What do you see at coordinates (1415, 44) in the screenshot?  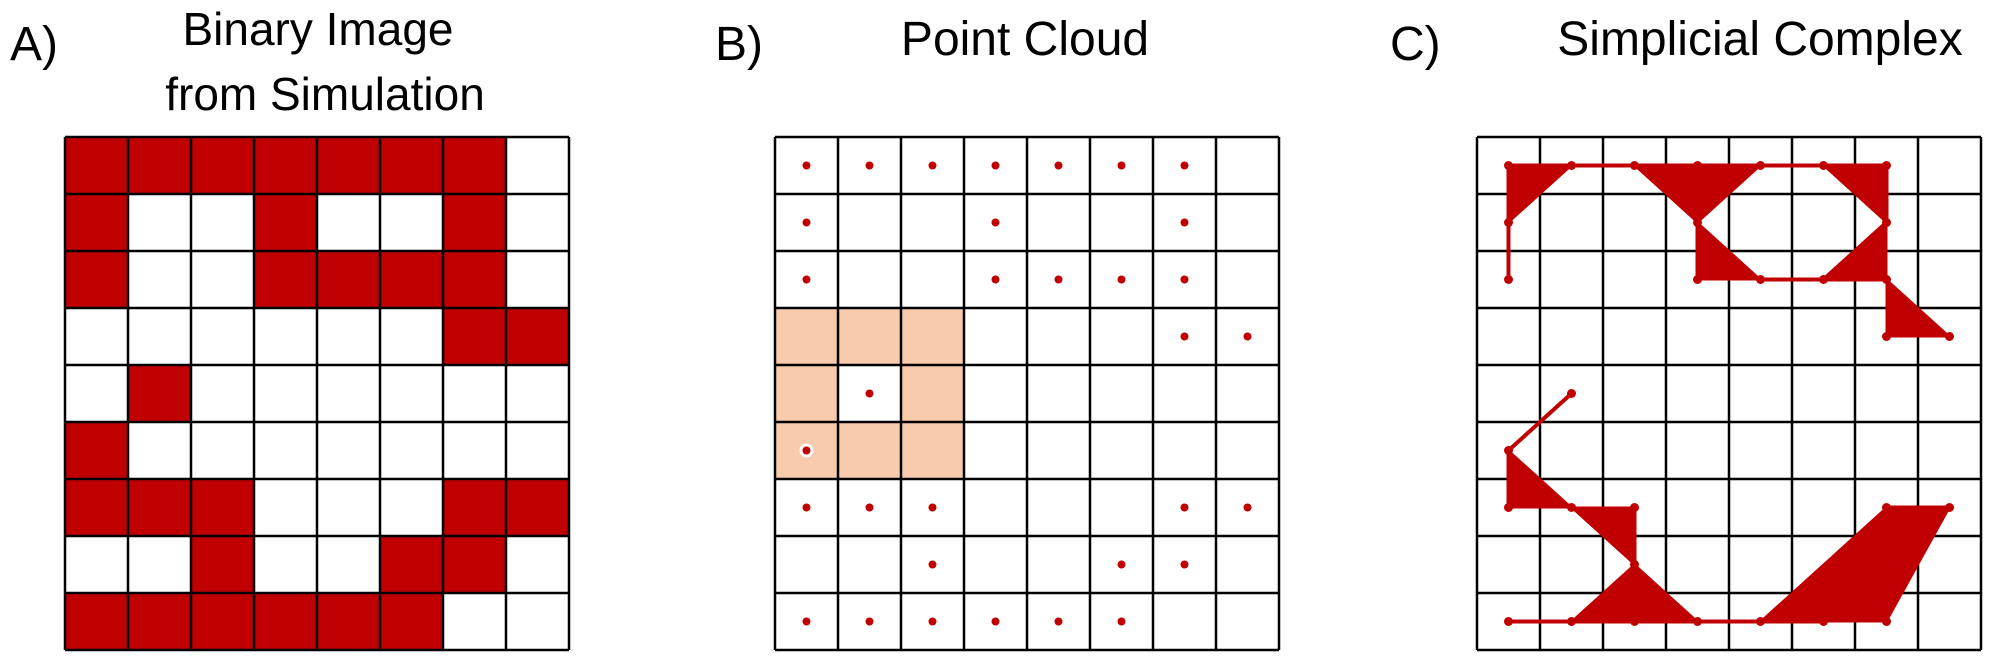 I see `panel-c-letter: C)` at bounding box center [1415, 44].